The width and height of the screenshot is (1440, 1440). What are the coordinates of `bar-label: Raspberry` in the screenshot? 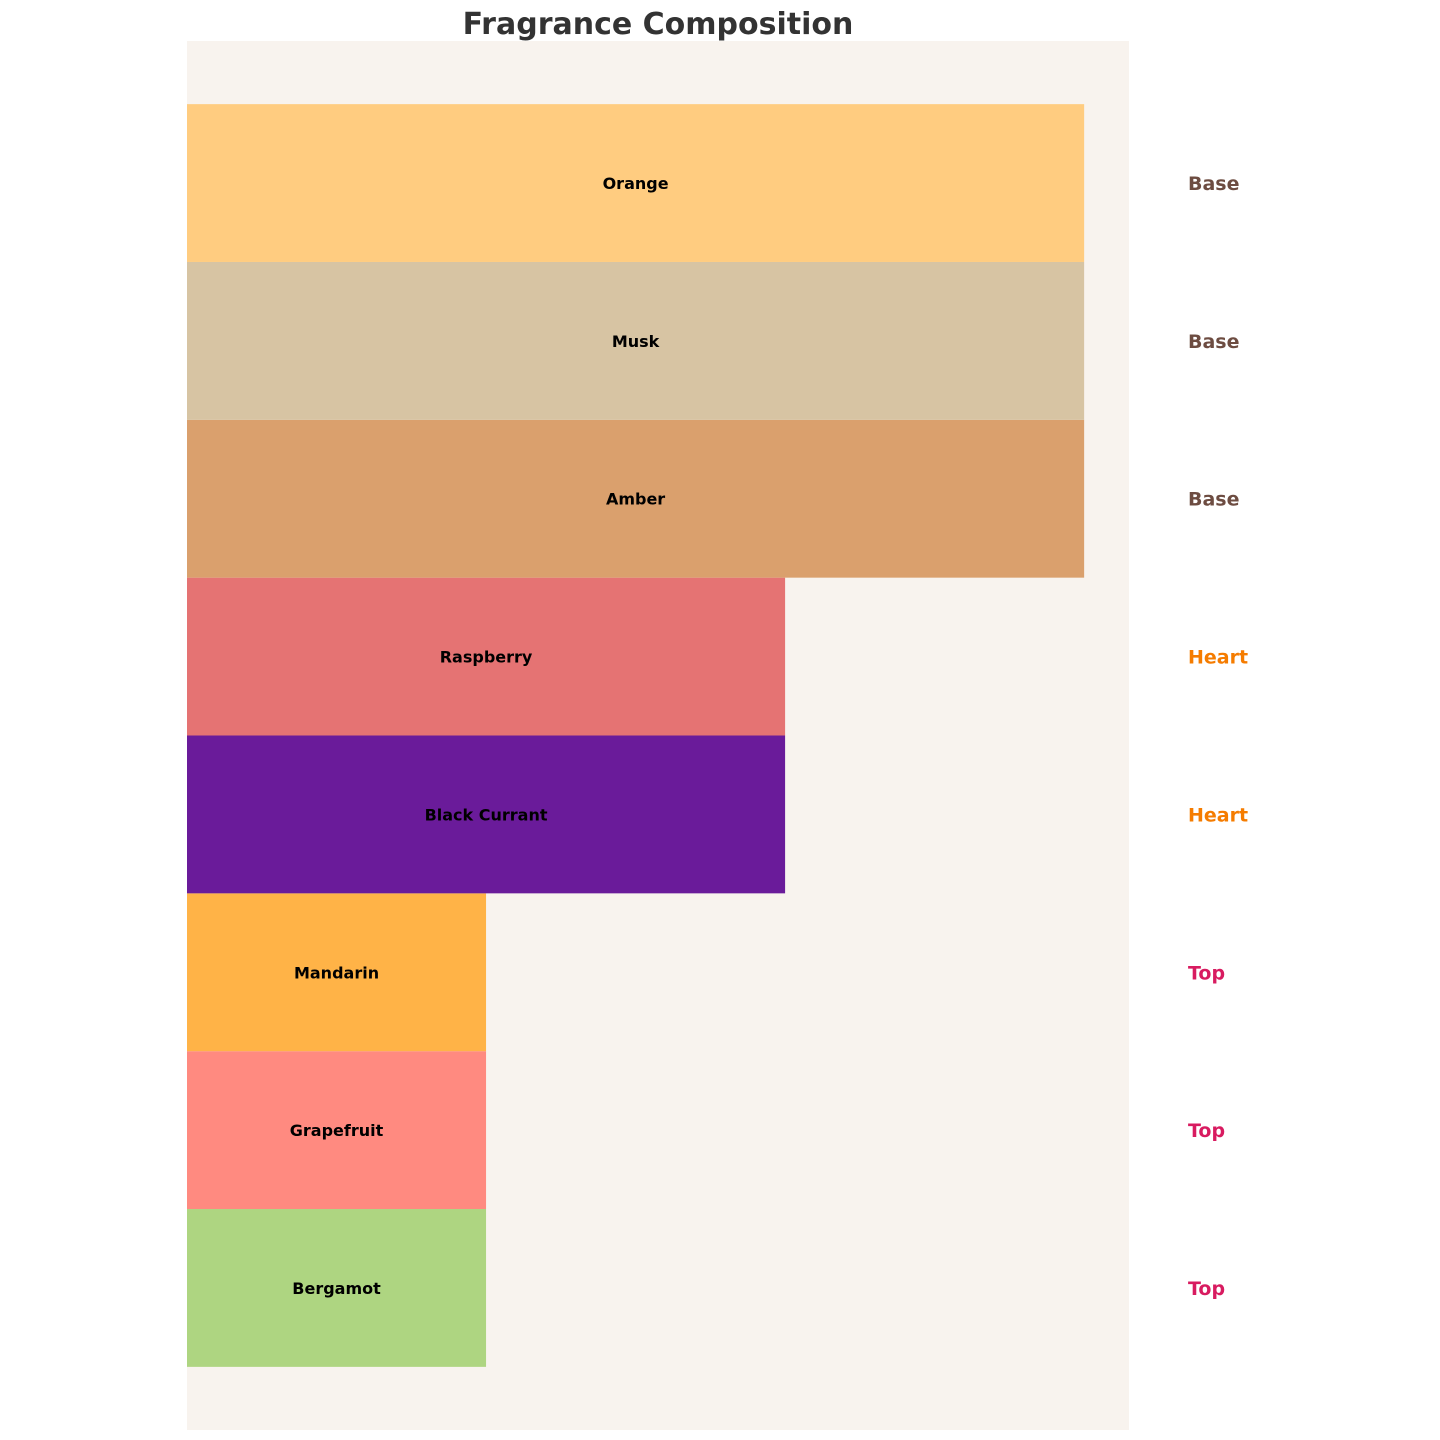 It's located at (486, 657).